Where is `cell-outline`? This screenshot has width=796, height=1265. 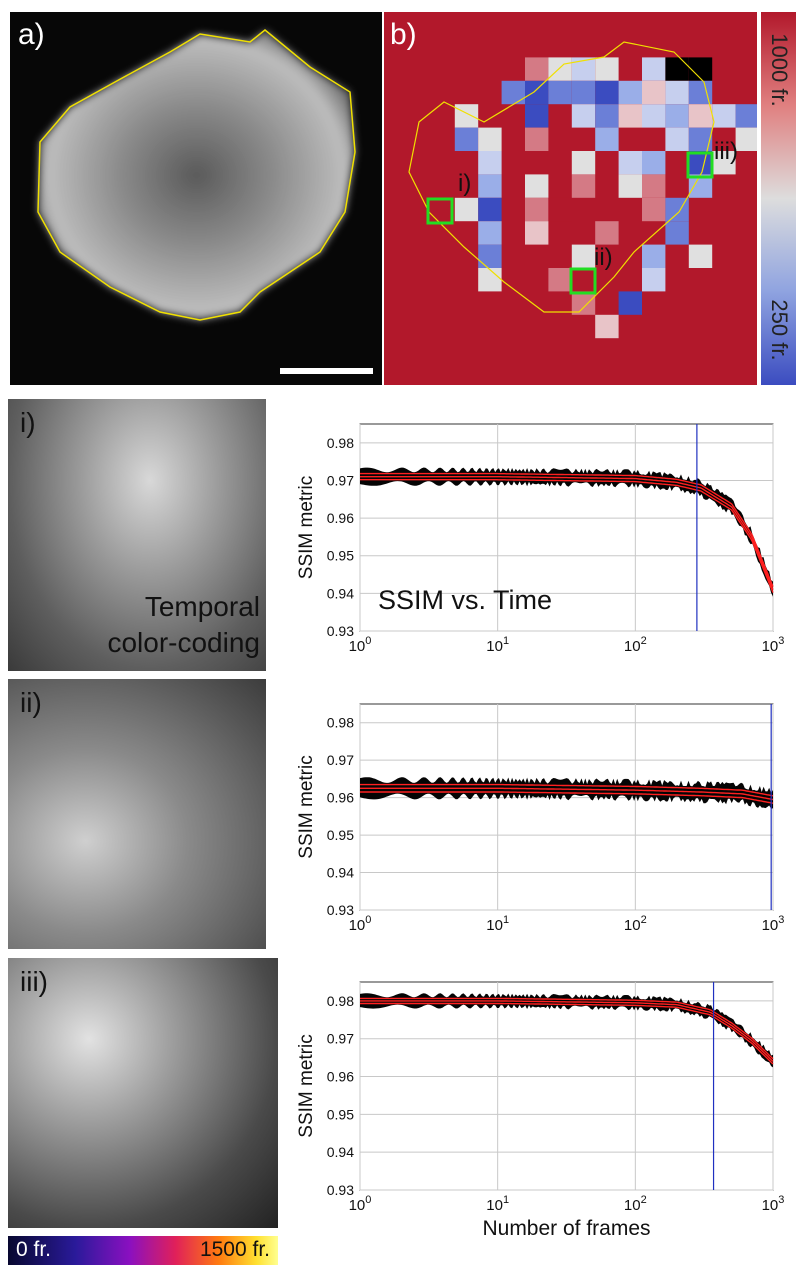
cell-outline is located at coordinates (196, 175).